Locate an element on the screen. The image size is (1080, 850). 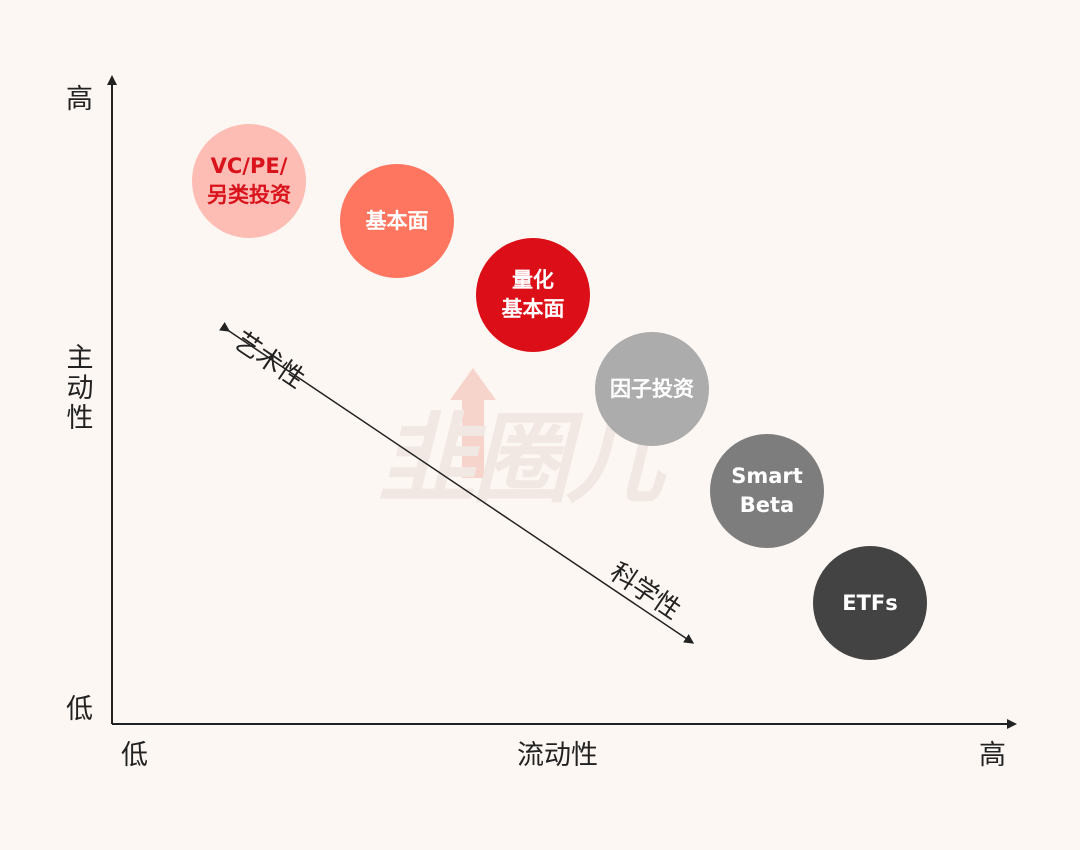
bubble-fundamental: 基本面 is located at coordinates (397, 221).